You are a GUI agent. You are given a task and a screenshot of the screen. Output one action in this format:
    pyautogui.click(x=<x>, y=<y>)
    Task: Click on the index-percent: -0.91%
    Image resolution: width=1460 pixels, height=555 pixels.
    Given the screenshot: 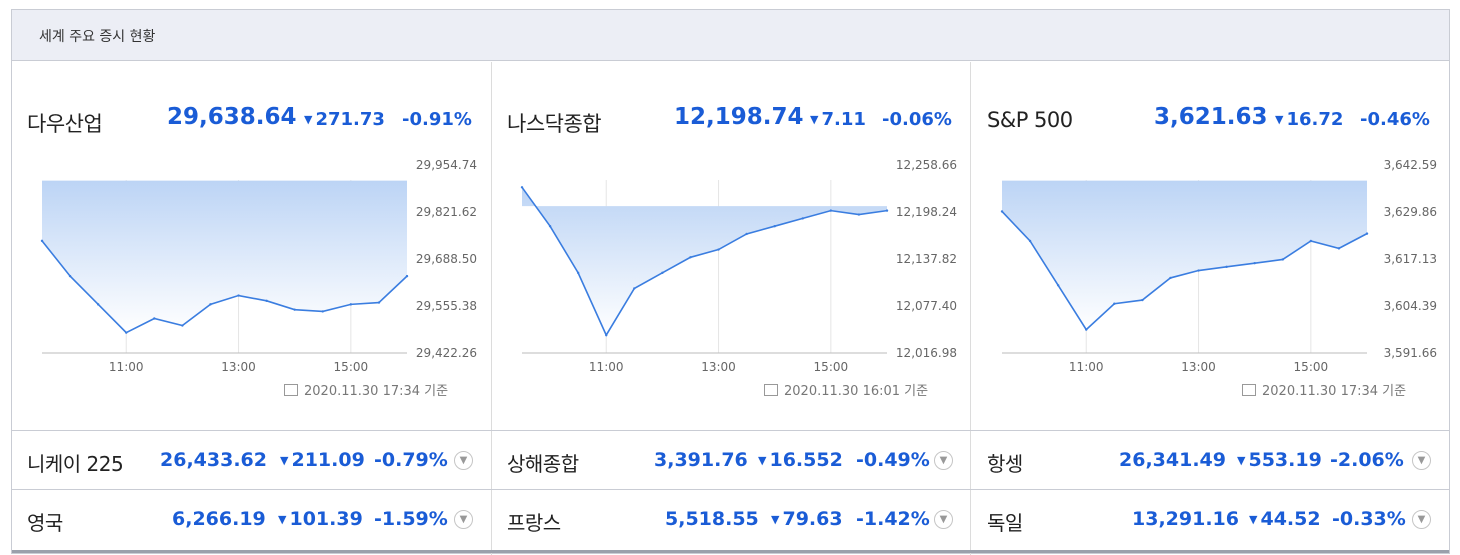 What is the action you would take?
    pyautogui.click(x=437, y=119)
    